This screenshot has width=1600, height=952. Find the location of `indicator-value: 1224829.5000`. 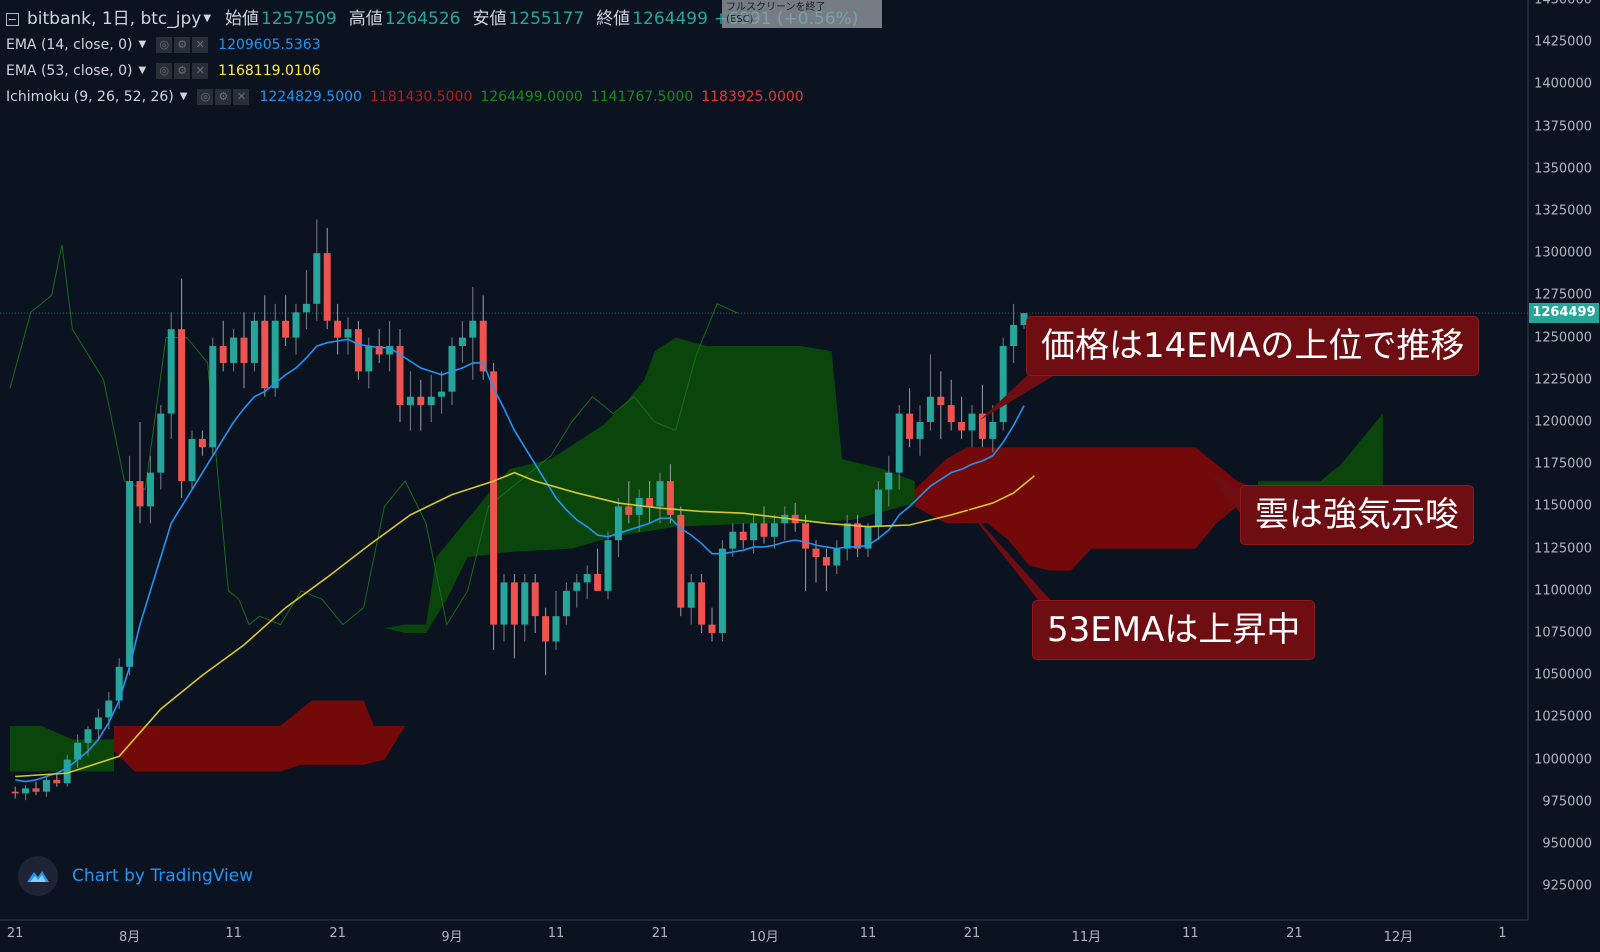

indicator-value: 1224829.5000 is located at coordinates (310, 97).